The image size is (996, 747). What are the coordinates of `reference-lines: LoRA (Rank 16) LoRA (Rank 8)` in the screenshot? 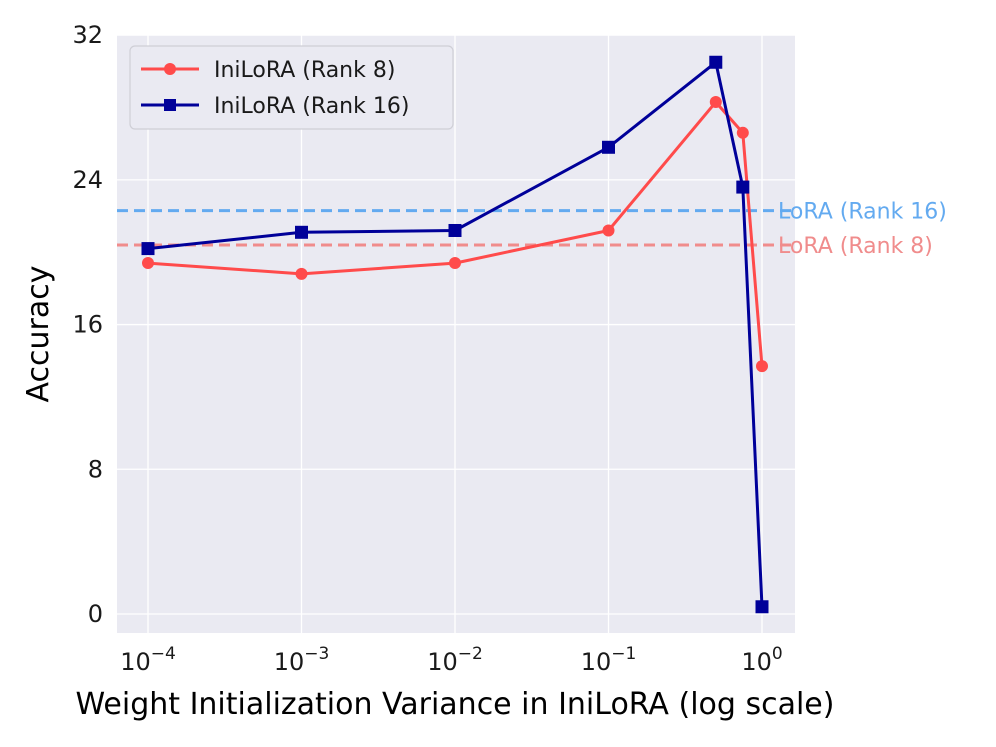 It's located at (532, 229).